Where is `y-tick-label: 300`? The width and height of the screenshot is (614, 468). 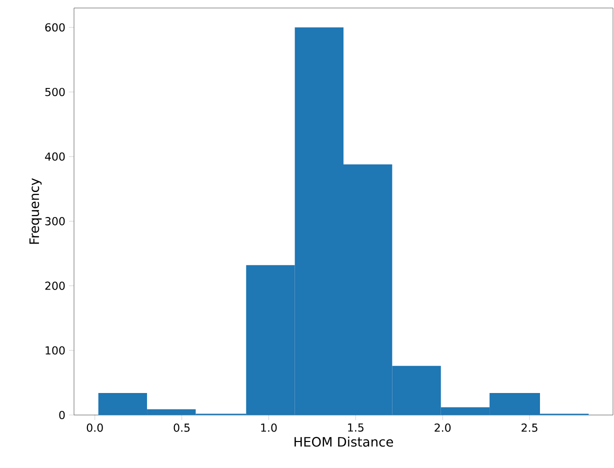
y-tick-label: 300 is located at coordinates (55, 221).